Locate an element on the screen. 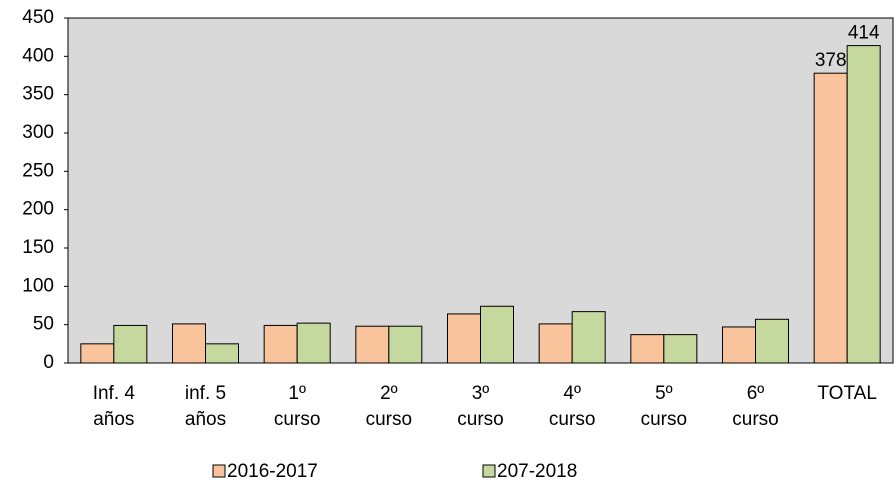  x-tick-label: 2º is located at coordinates (389, 393).